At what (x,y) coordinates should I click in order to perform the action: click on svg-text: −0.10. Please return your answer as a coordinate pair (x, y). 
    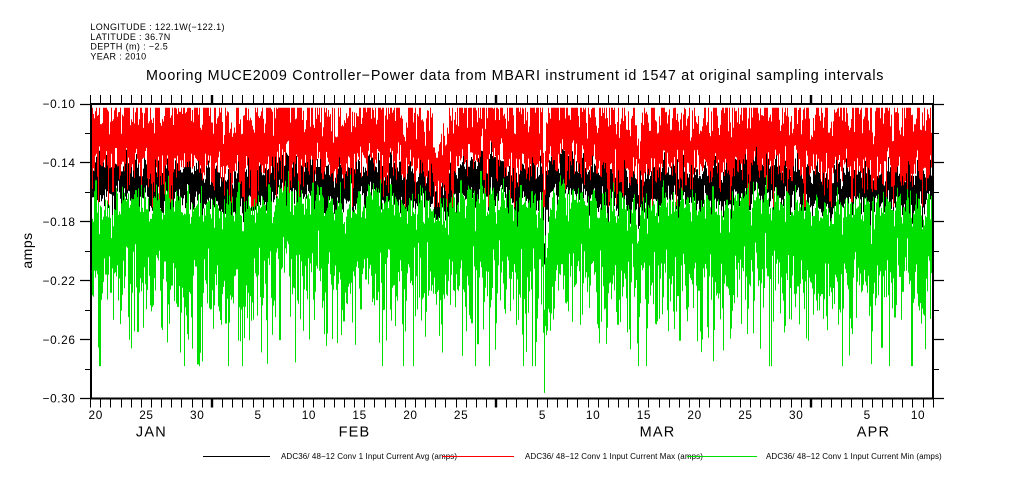
    Looking at the image, I should click on (59, 104).